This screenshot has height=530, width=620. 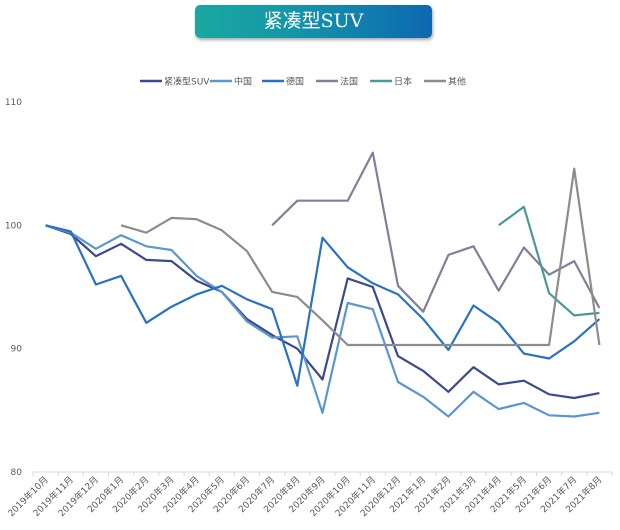 What do you see at coordinates (337, 82) in the screenshot?
I see `legend-item: 法国` at bounding box center [337, 82].